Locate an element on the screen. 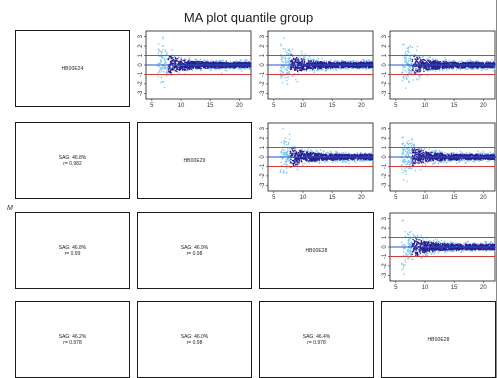 This screenshot has height=378, width=497. y-tick-label: -3 is located at coordinates (263, 93).